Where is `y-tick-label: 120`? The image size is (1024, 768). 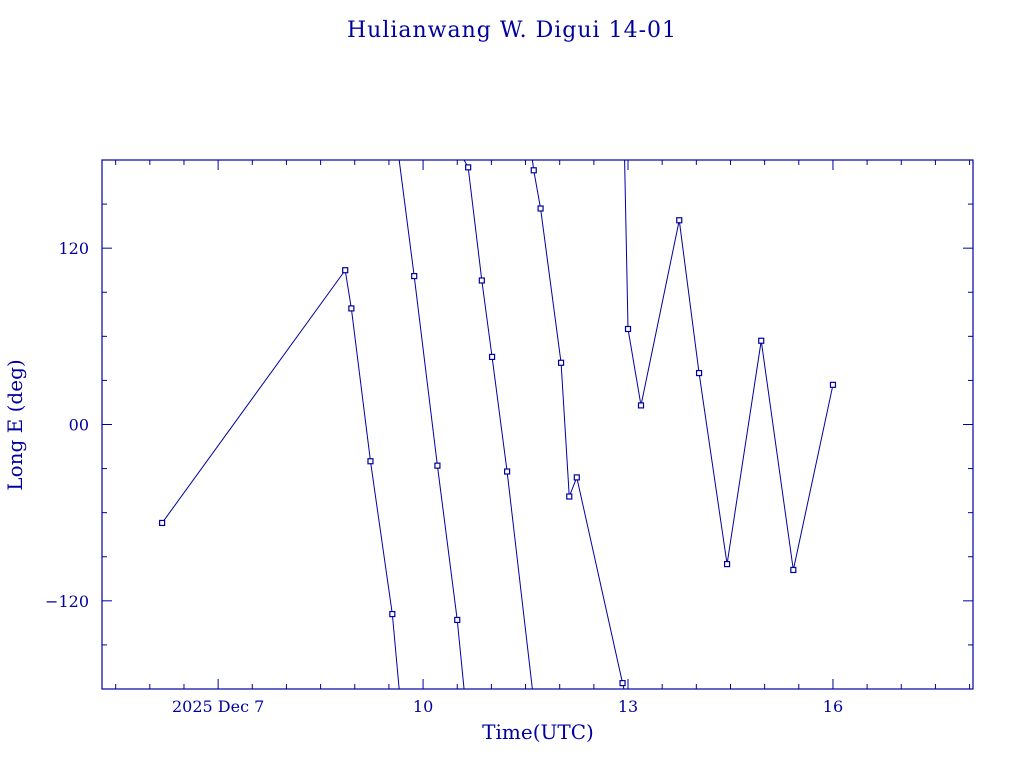
y-tick-label: 120 is located at coordinates (73, 248).